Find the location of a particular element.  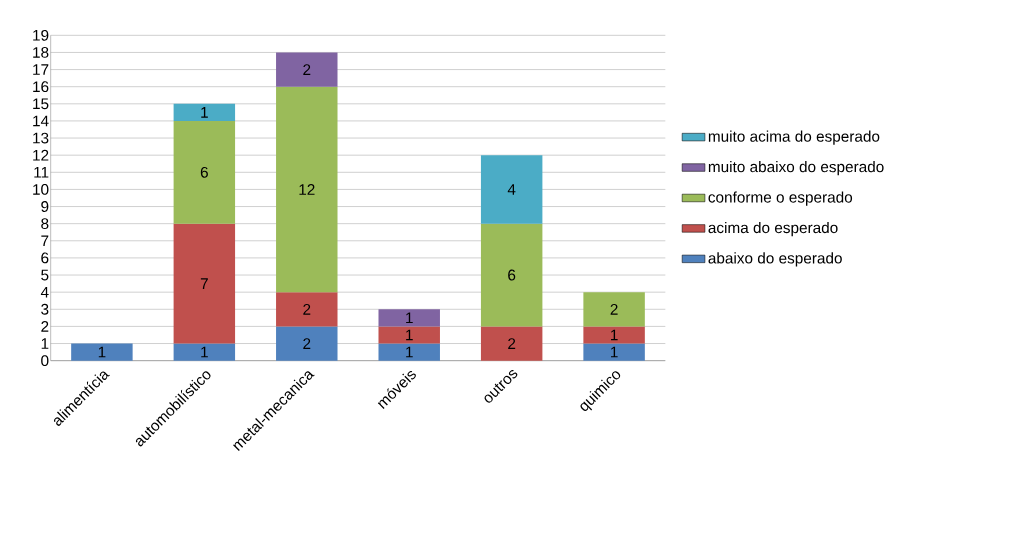

y-tick-label: 5 is located at coordinates (45, 275).